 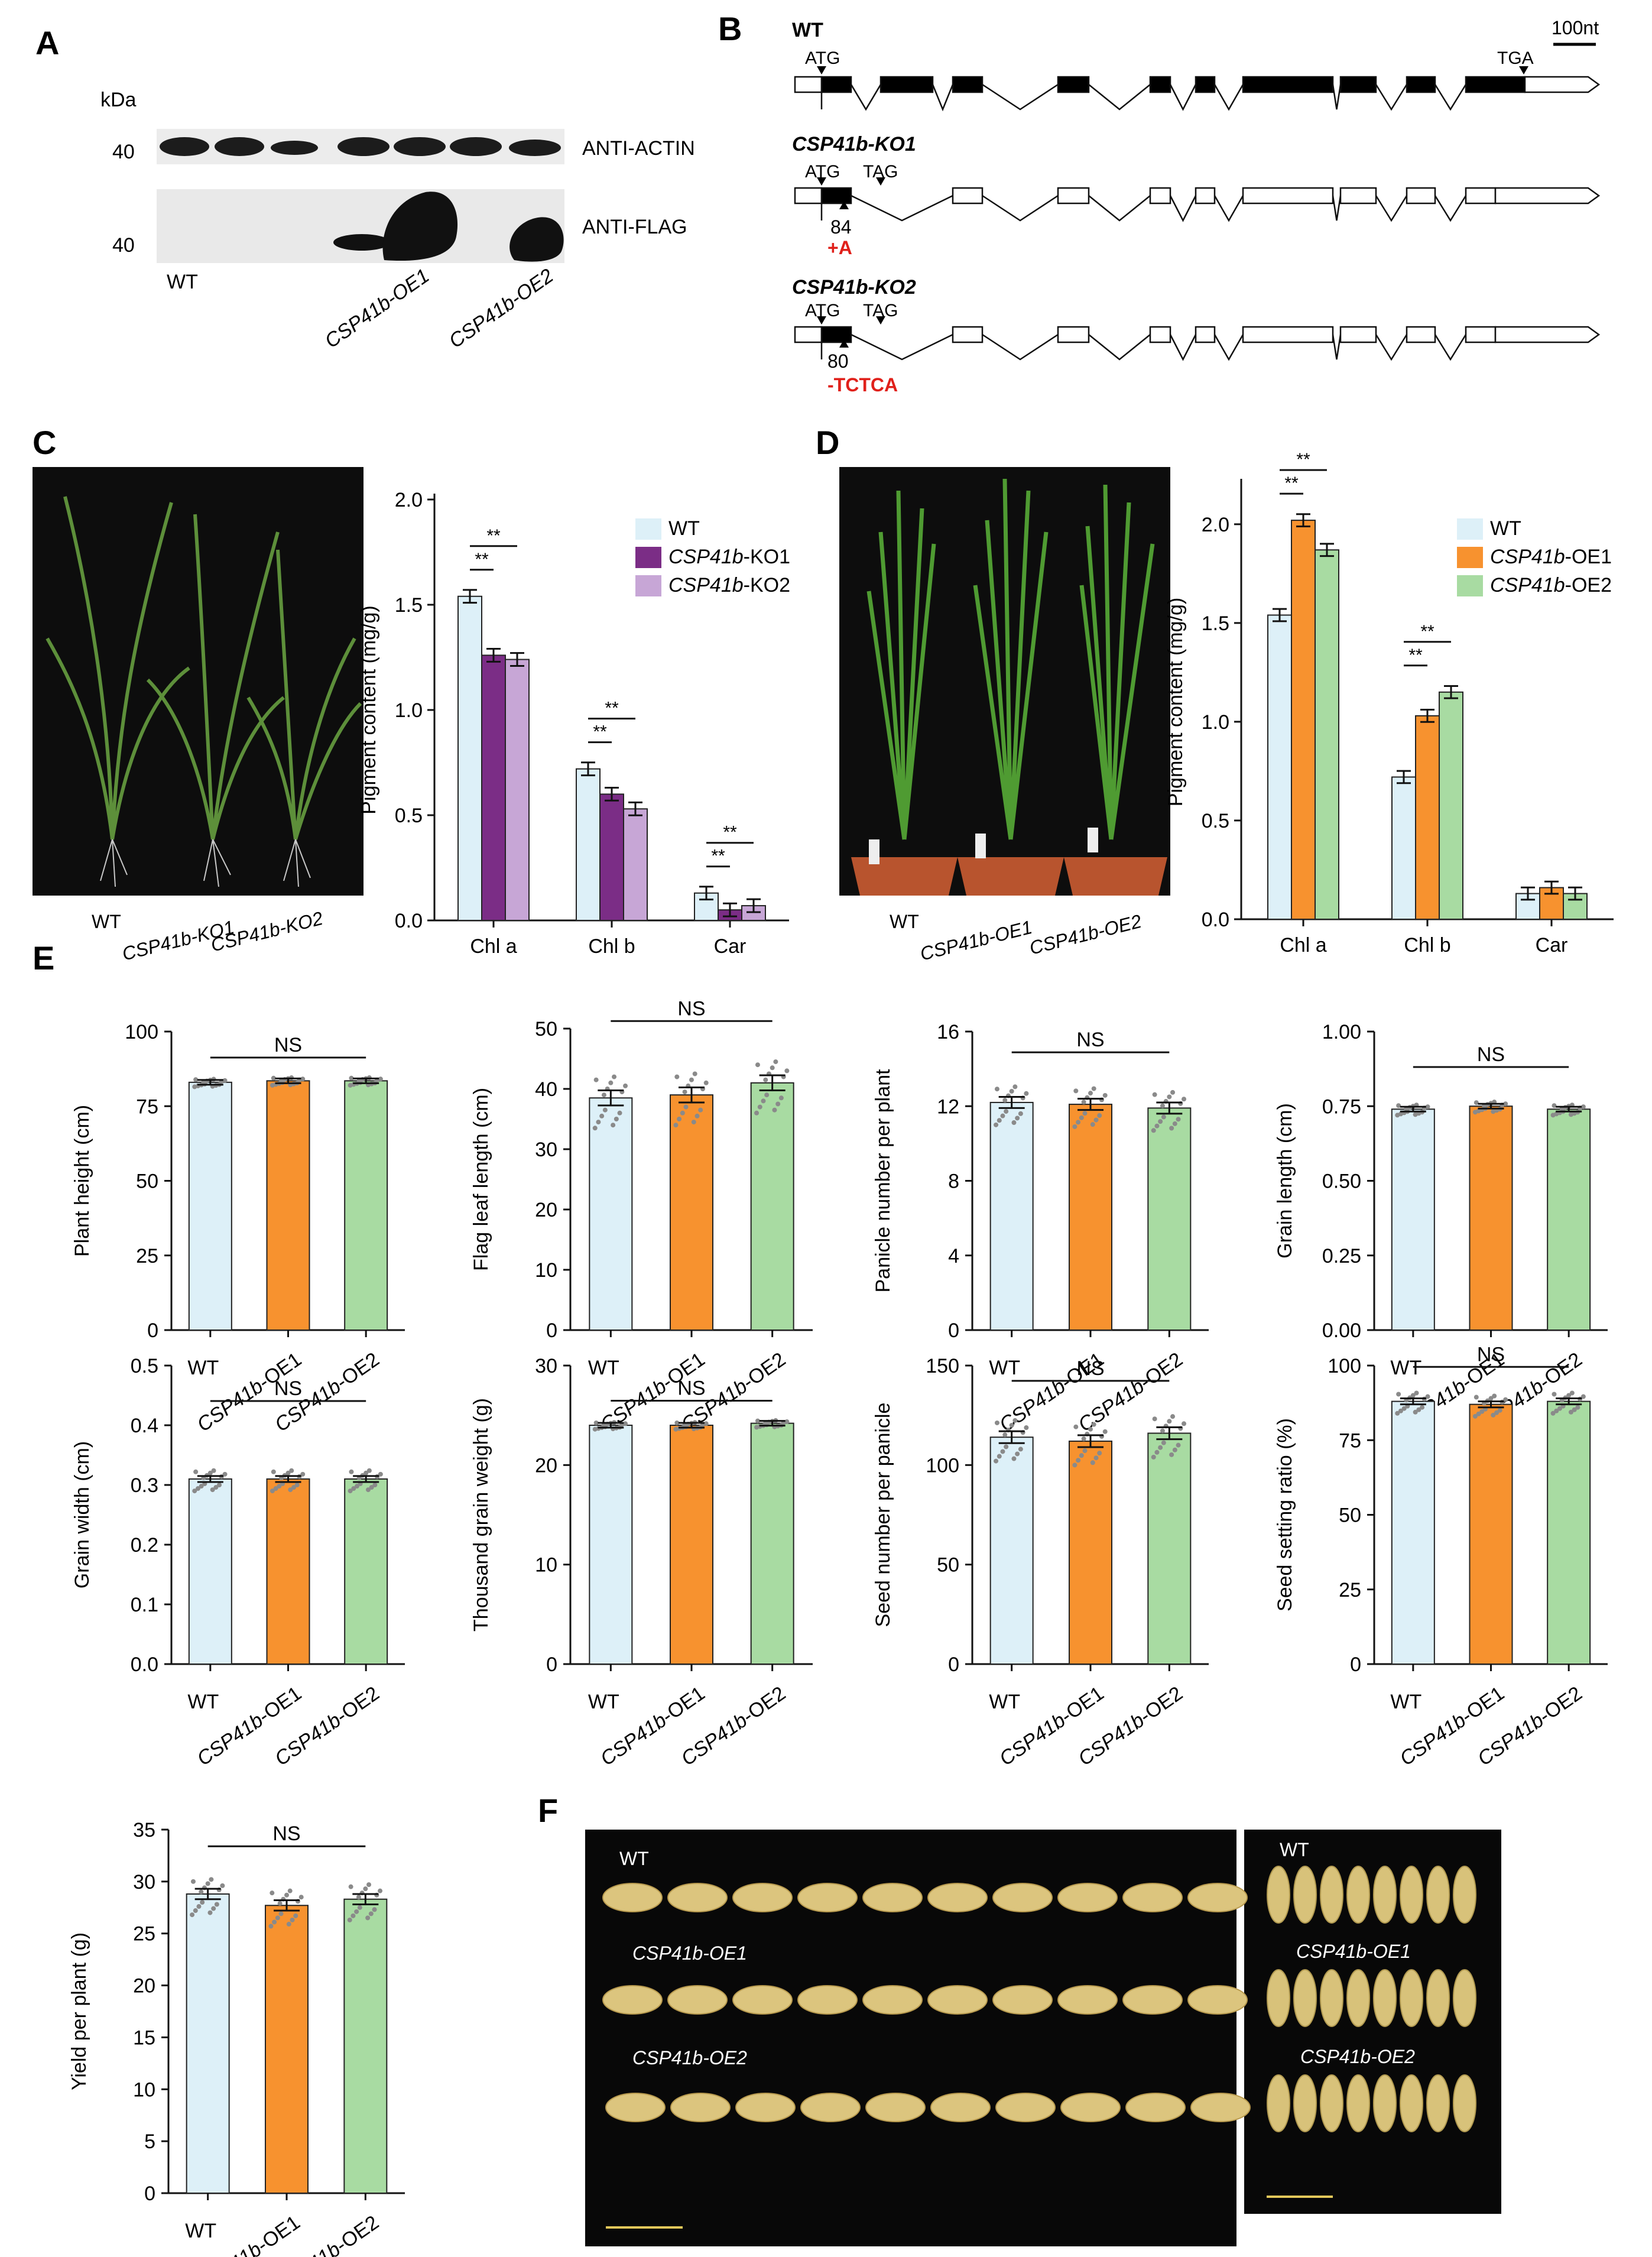 What do you see at coordinates (1433, 1739) in the screenshot?
I see `label-gene-part: CSP41b` at bounding box center [1433, 1739].